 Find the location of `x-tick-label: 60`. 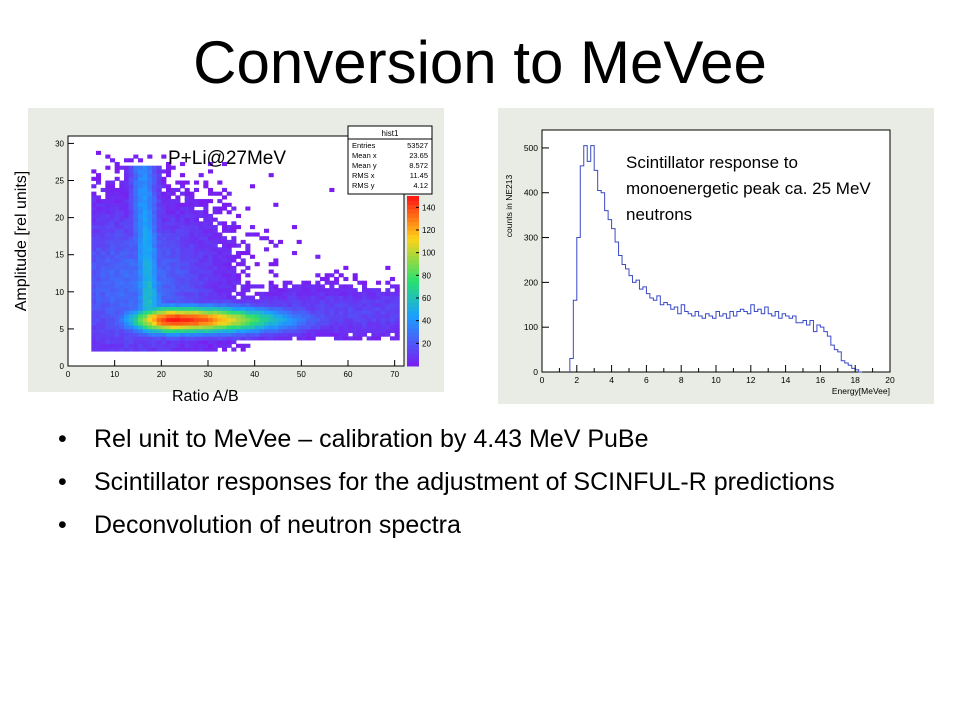

x-tick-label: 60 is located at coordinates (348, 374).